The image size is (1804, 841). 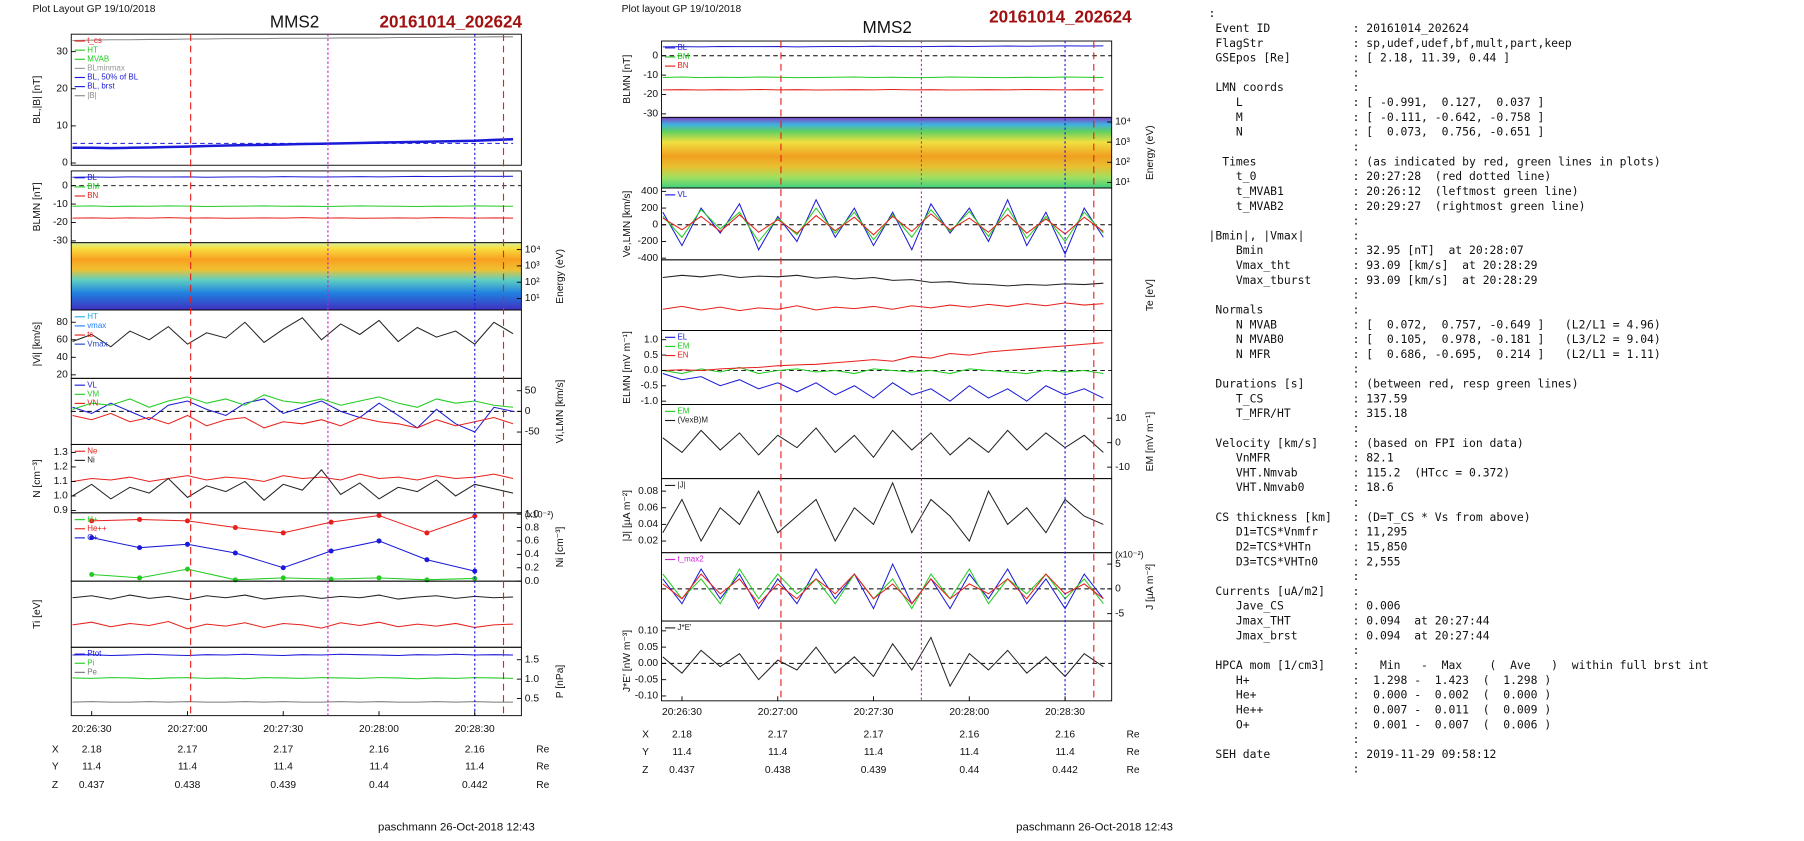 What do you see at coordinates (475, 750) in the screenshot?
I see `position-value: 2.16` at bounding box center [475, 750].